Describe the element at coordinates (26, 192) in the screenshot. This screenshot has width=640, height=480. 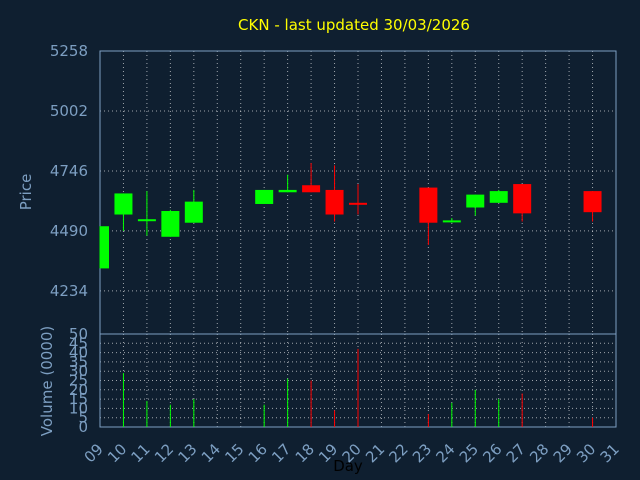
I see `price-axis-label: Price` at that location.